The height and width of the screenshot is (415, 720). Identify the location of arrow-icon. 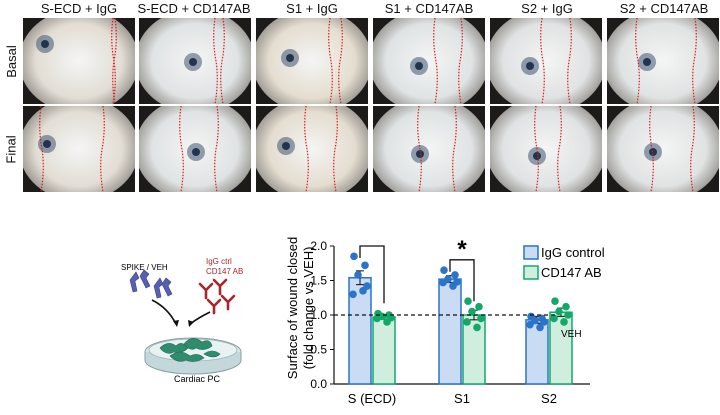
(181, 312).